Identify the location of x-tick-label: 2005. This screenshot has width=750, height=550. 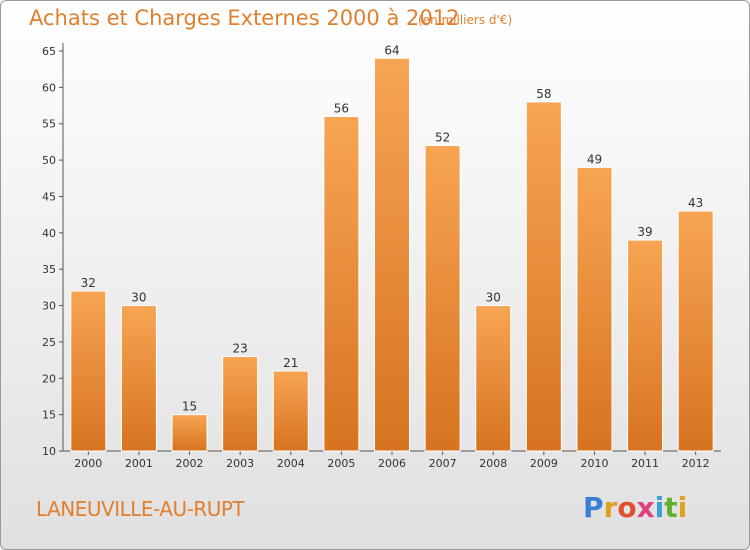
(341, 463).